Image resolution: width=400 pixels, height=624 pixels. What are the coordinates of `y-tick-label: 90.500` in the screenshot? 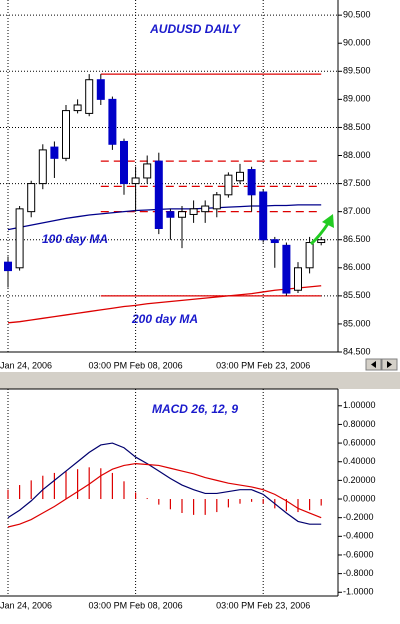 It's located at (357, 15).